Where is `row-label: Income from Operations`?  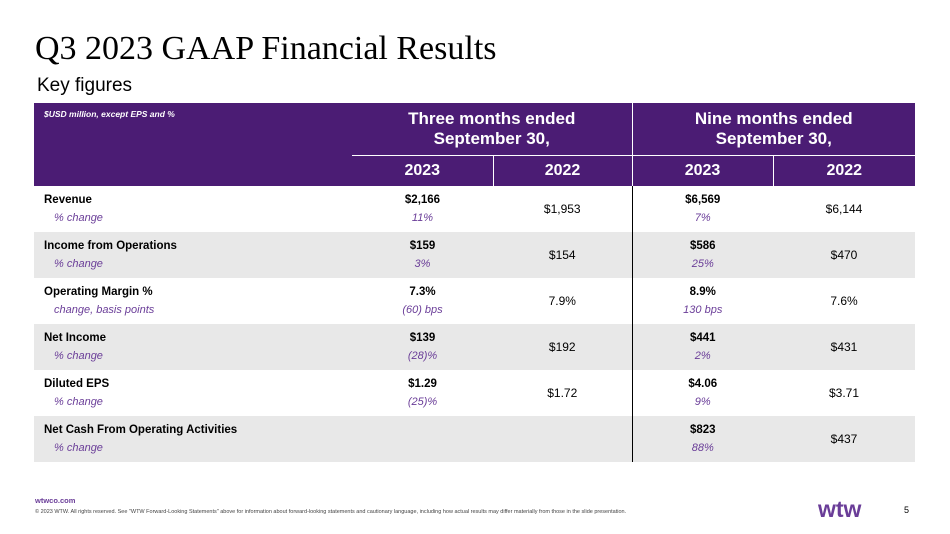
row-label: Income from Operations is located at coordinates (110, 245).